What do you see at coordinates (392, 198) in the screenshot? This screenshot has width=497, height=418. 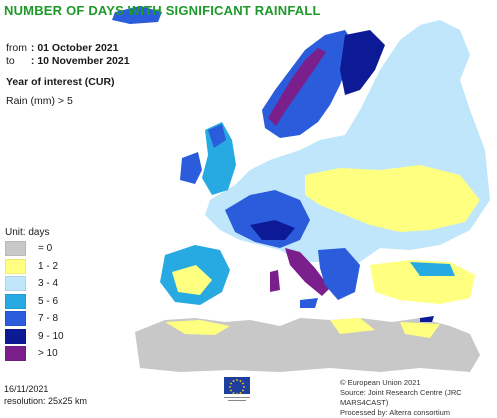 I see `east-europe-dry` at bounding box center [392, 198].